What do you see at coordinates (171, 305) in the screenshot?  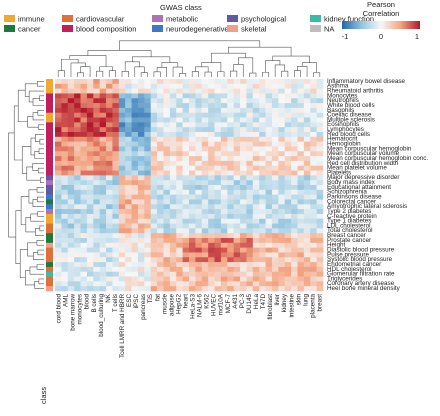 I see `column-label: adipose` at bounding box center [171, 305].